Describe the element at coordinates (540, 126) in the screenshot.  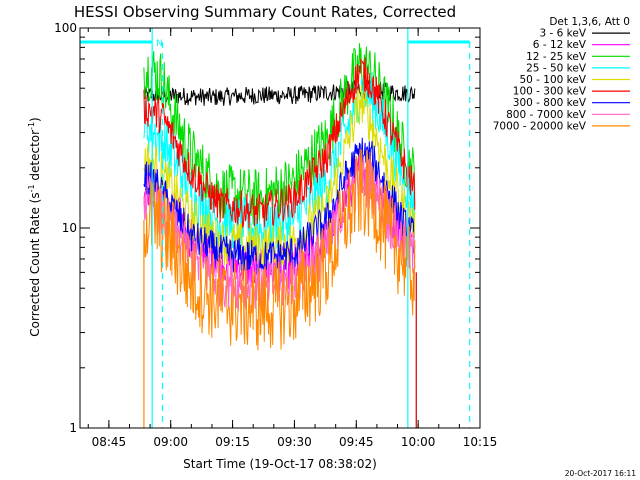
I see `legend-entry-8: 7000 - 20000 keV` at that location.